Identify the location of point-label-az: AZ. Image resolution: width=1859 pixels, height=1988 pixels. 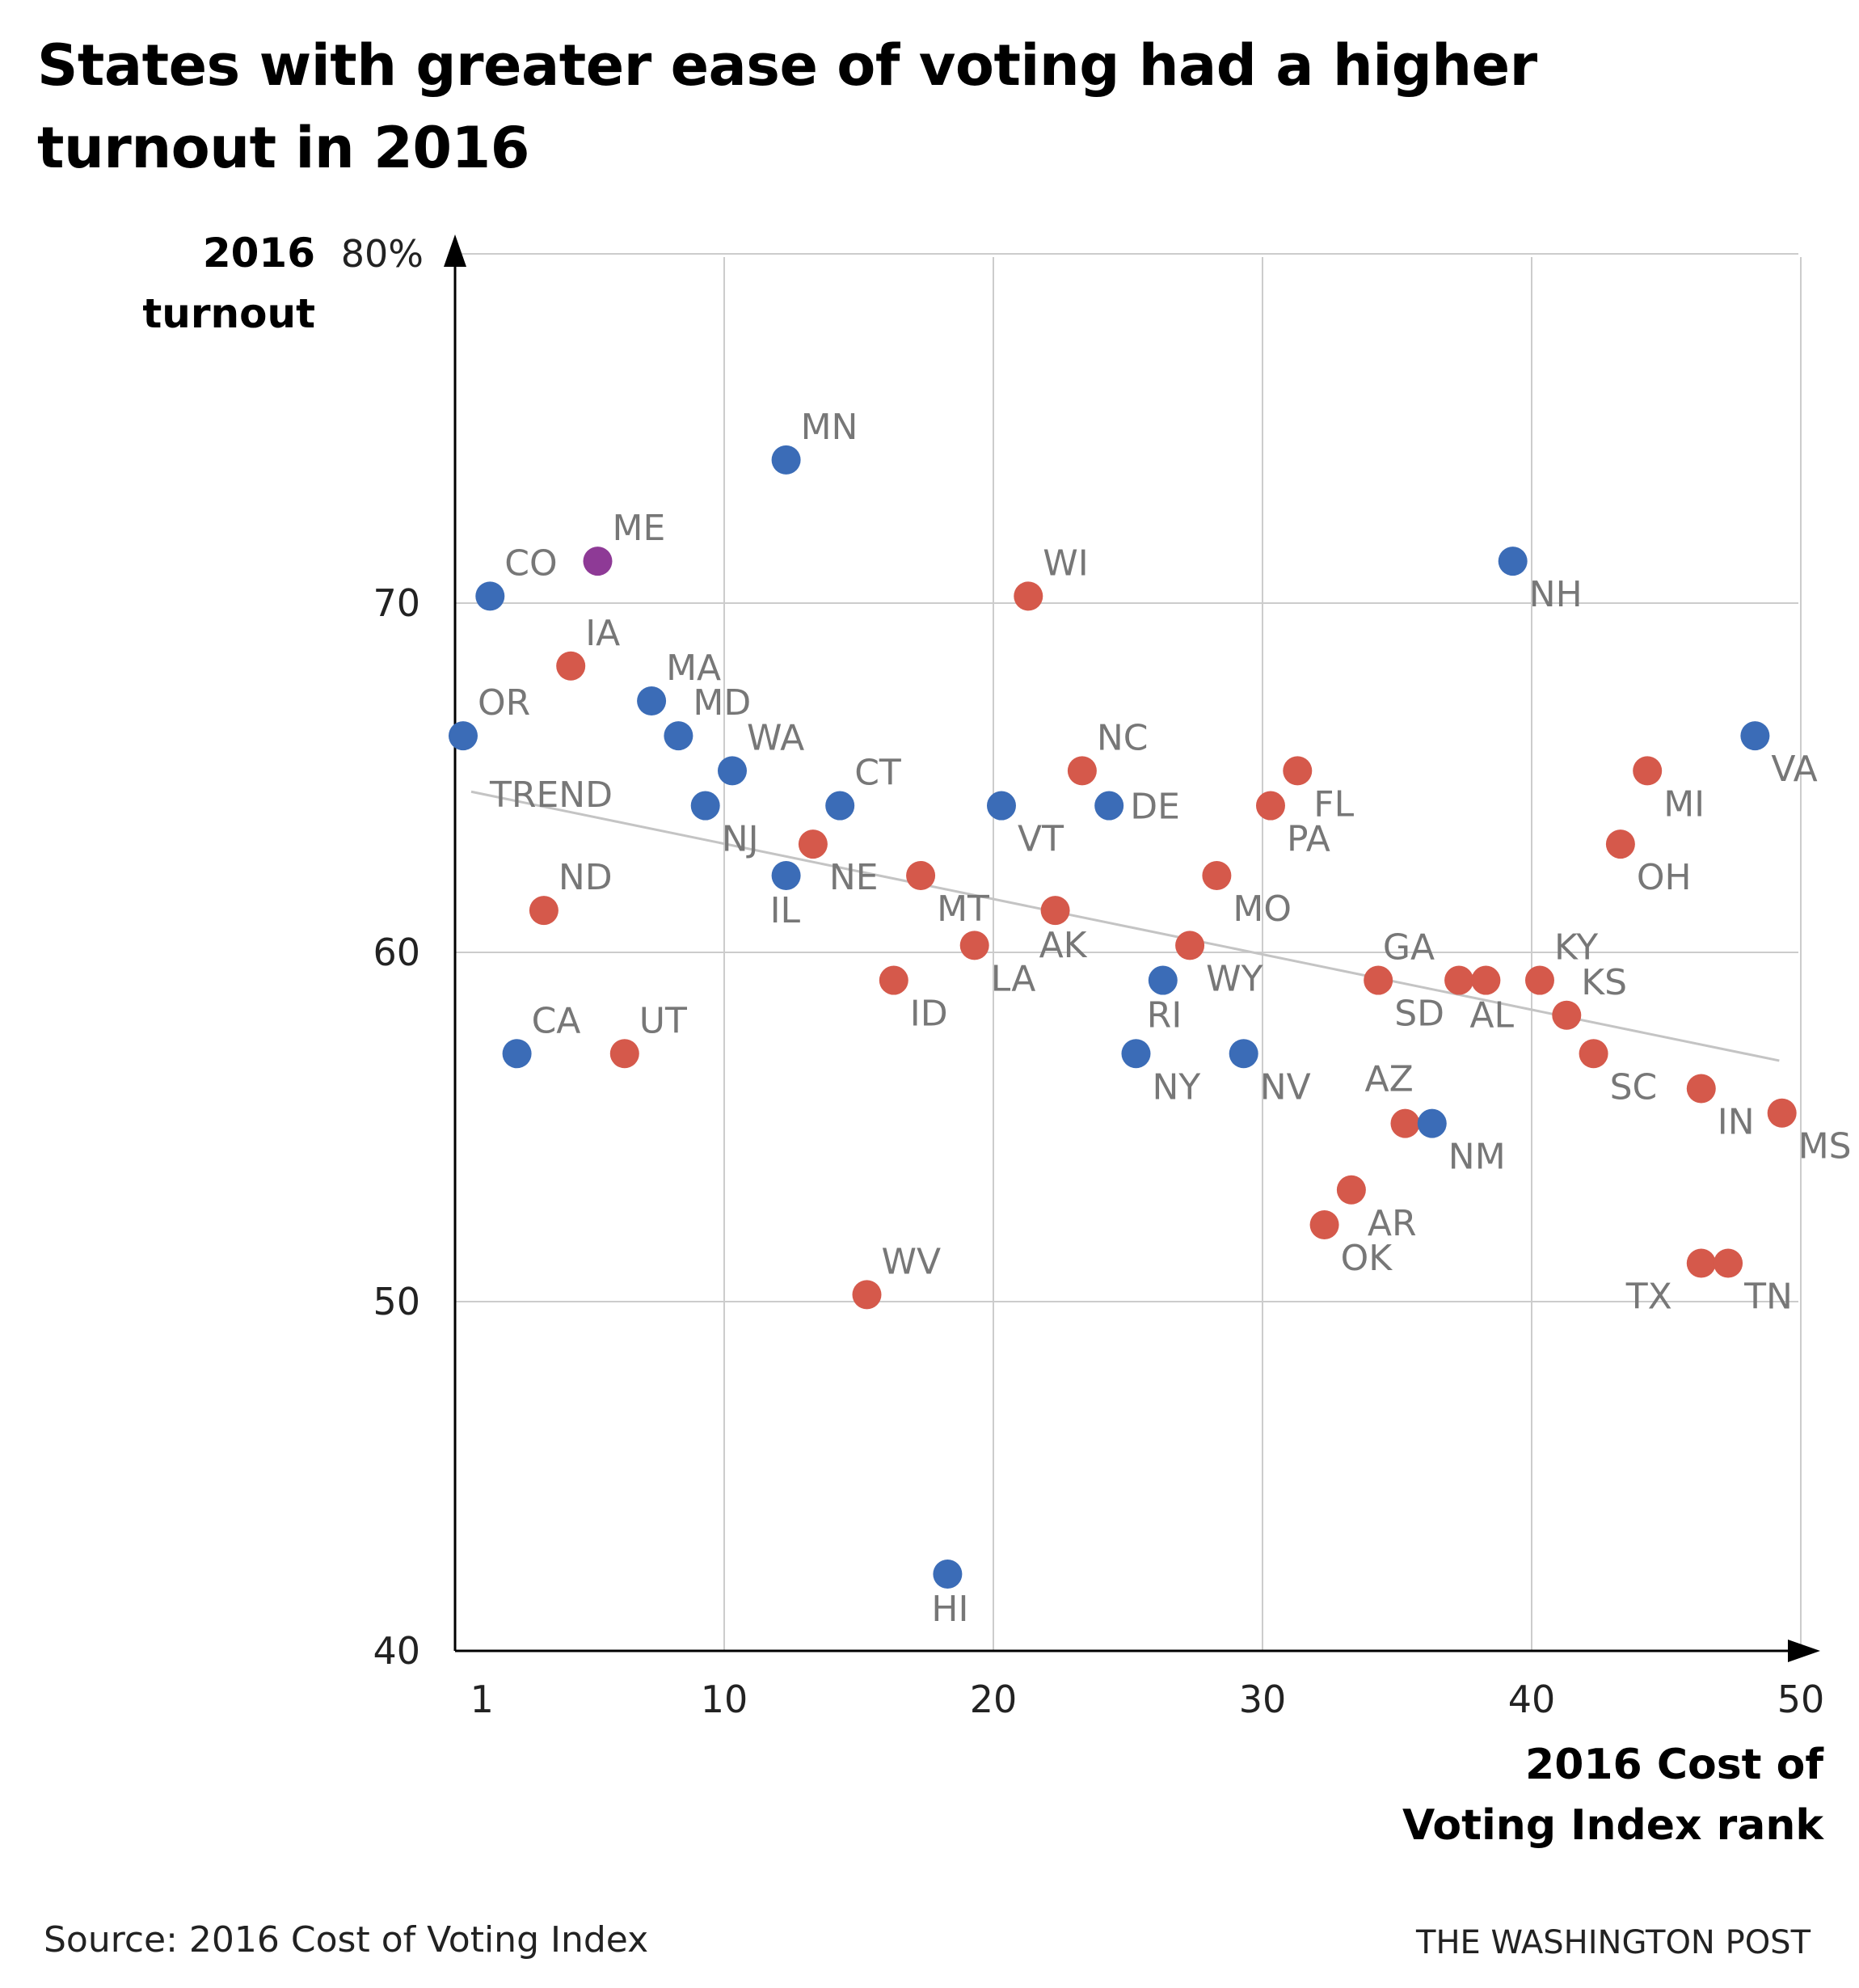
(1388, 1079).